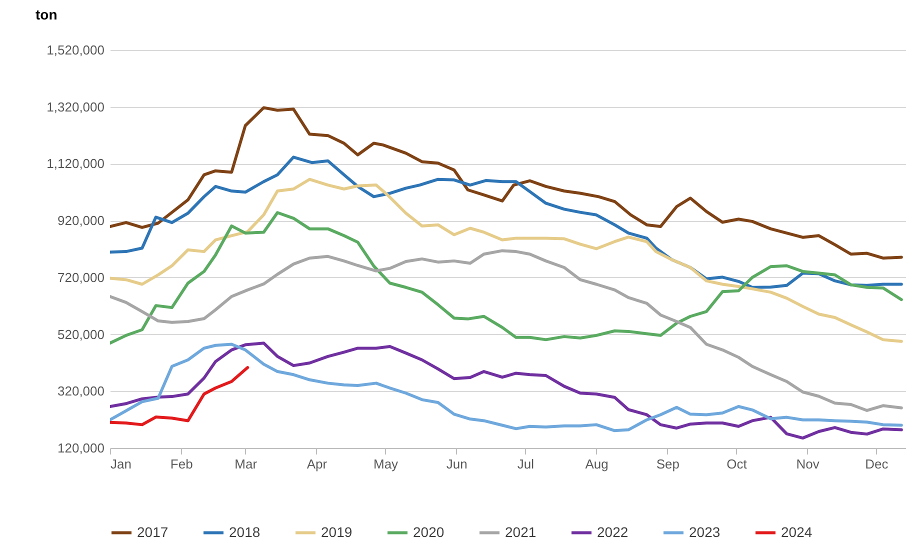  Describe the element at coordinates (152, 531) in the screenshot. I see `legend-label: 2017` at that location.